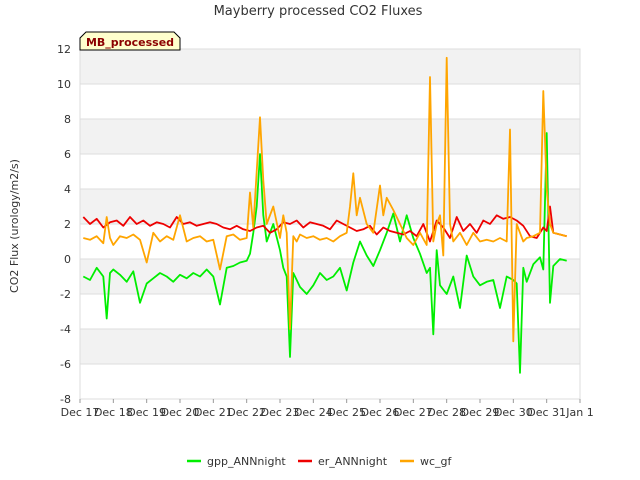 Image resolution: width=640 pixels, height=480 pixels. I want to click on y-tick-label: 2, so click(67, 224).